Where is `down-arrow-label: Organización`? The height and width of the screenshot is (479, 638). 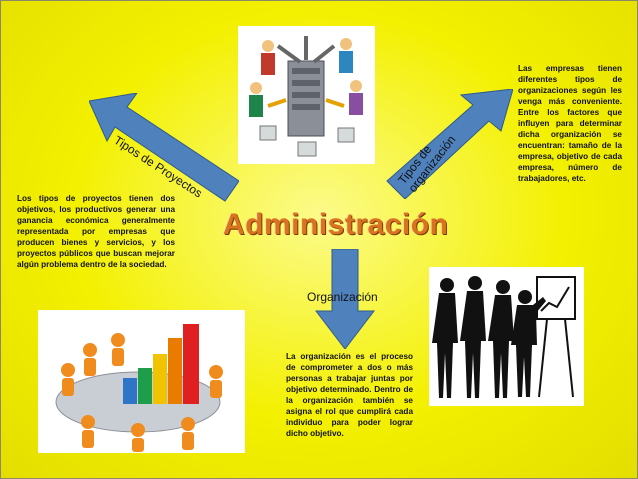
down-arrow-label: Organización is located at coordinates (342, 297).